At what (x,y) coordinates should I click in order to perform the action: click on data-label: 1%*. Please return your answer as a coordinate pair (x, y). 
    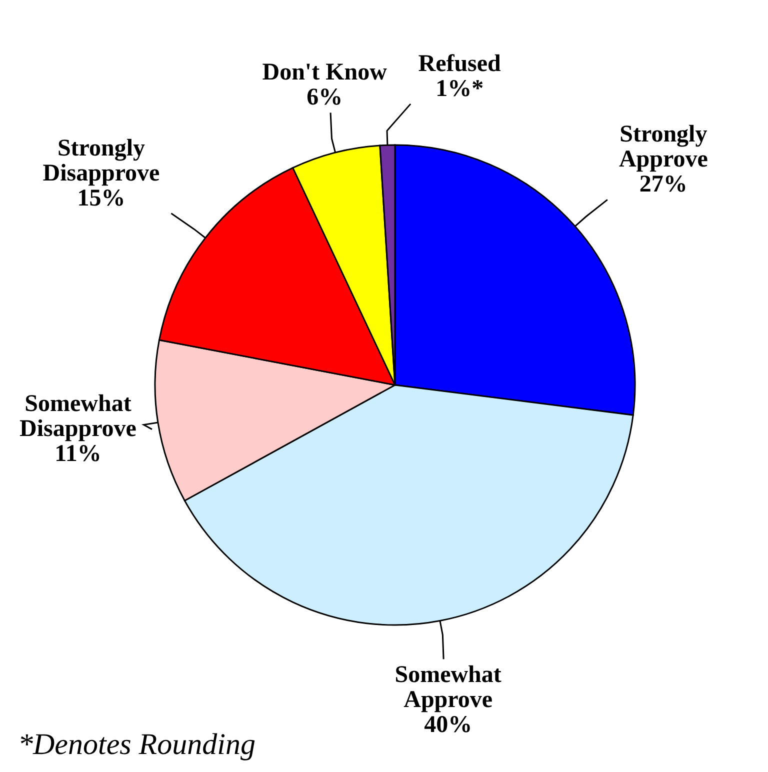
    Looking at the image, I should click on (460, 89).